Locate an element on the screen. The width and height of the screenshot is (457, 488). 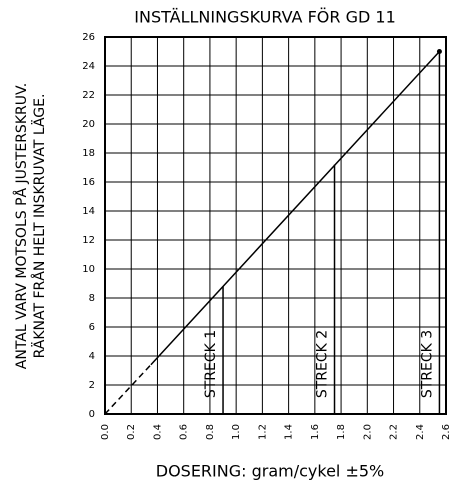
y-tick-label: 0 is located at coordinates (92, 414).